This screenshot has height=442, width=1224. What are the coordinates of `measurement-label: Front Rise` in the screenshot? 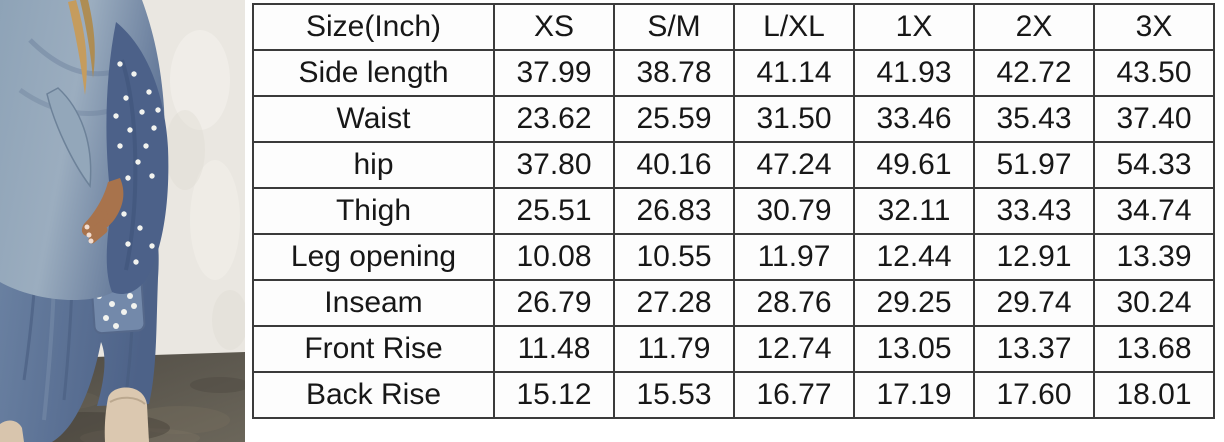 It's located at (373, 349).